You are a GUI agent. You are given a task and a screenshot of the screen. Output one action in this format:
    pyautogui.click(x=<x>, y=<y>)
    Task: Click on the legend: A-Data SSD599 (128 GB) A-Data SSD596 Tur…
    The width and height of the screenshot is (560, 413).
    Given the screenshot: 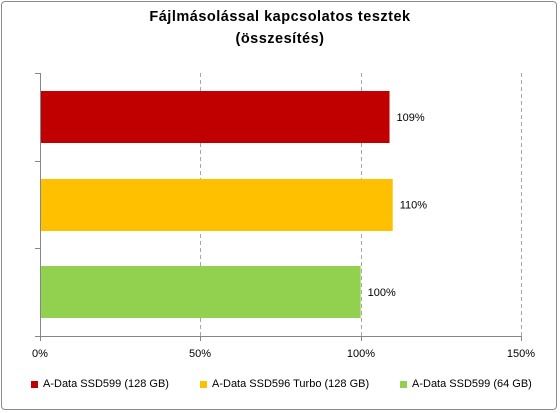 What is the action you would take?
    pyautogui.click(x=280, y=386)
    